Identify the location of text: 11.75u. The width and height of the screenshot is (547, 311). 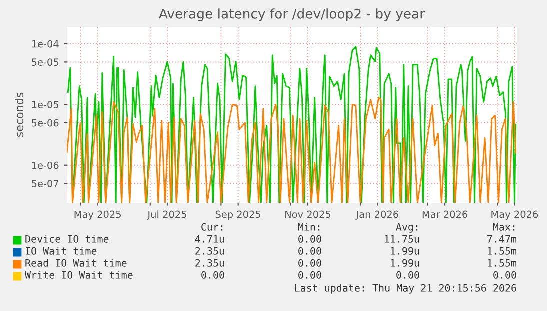
(402, 239).